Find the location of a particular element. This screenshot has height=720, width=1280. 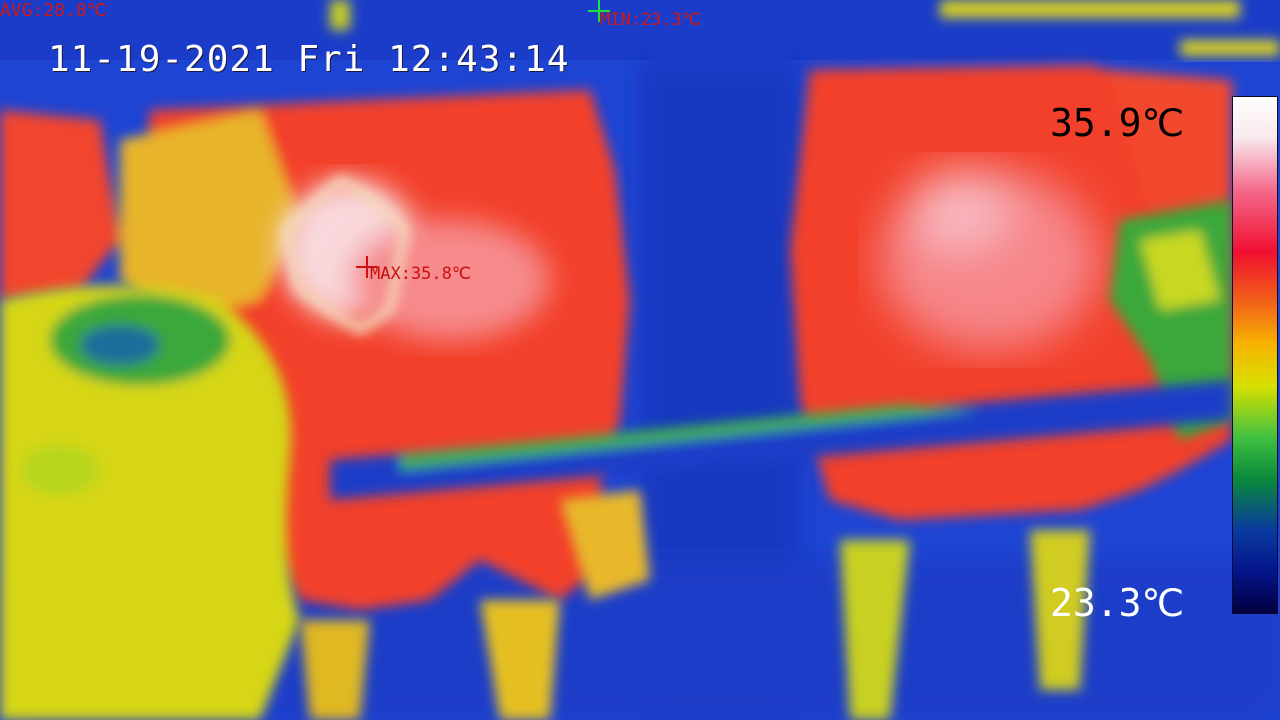

min-temperature-readout: MIN:23.3℃ is located at coordinates (650, 20).